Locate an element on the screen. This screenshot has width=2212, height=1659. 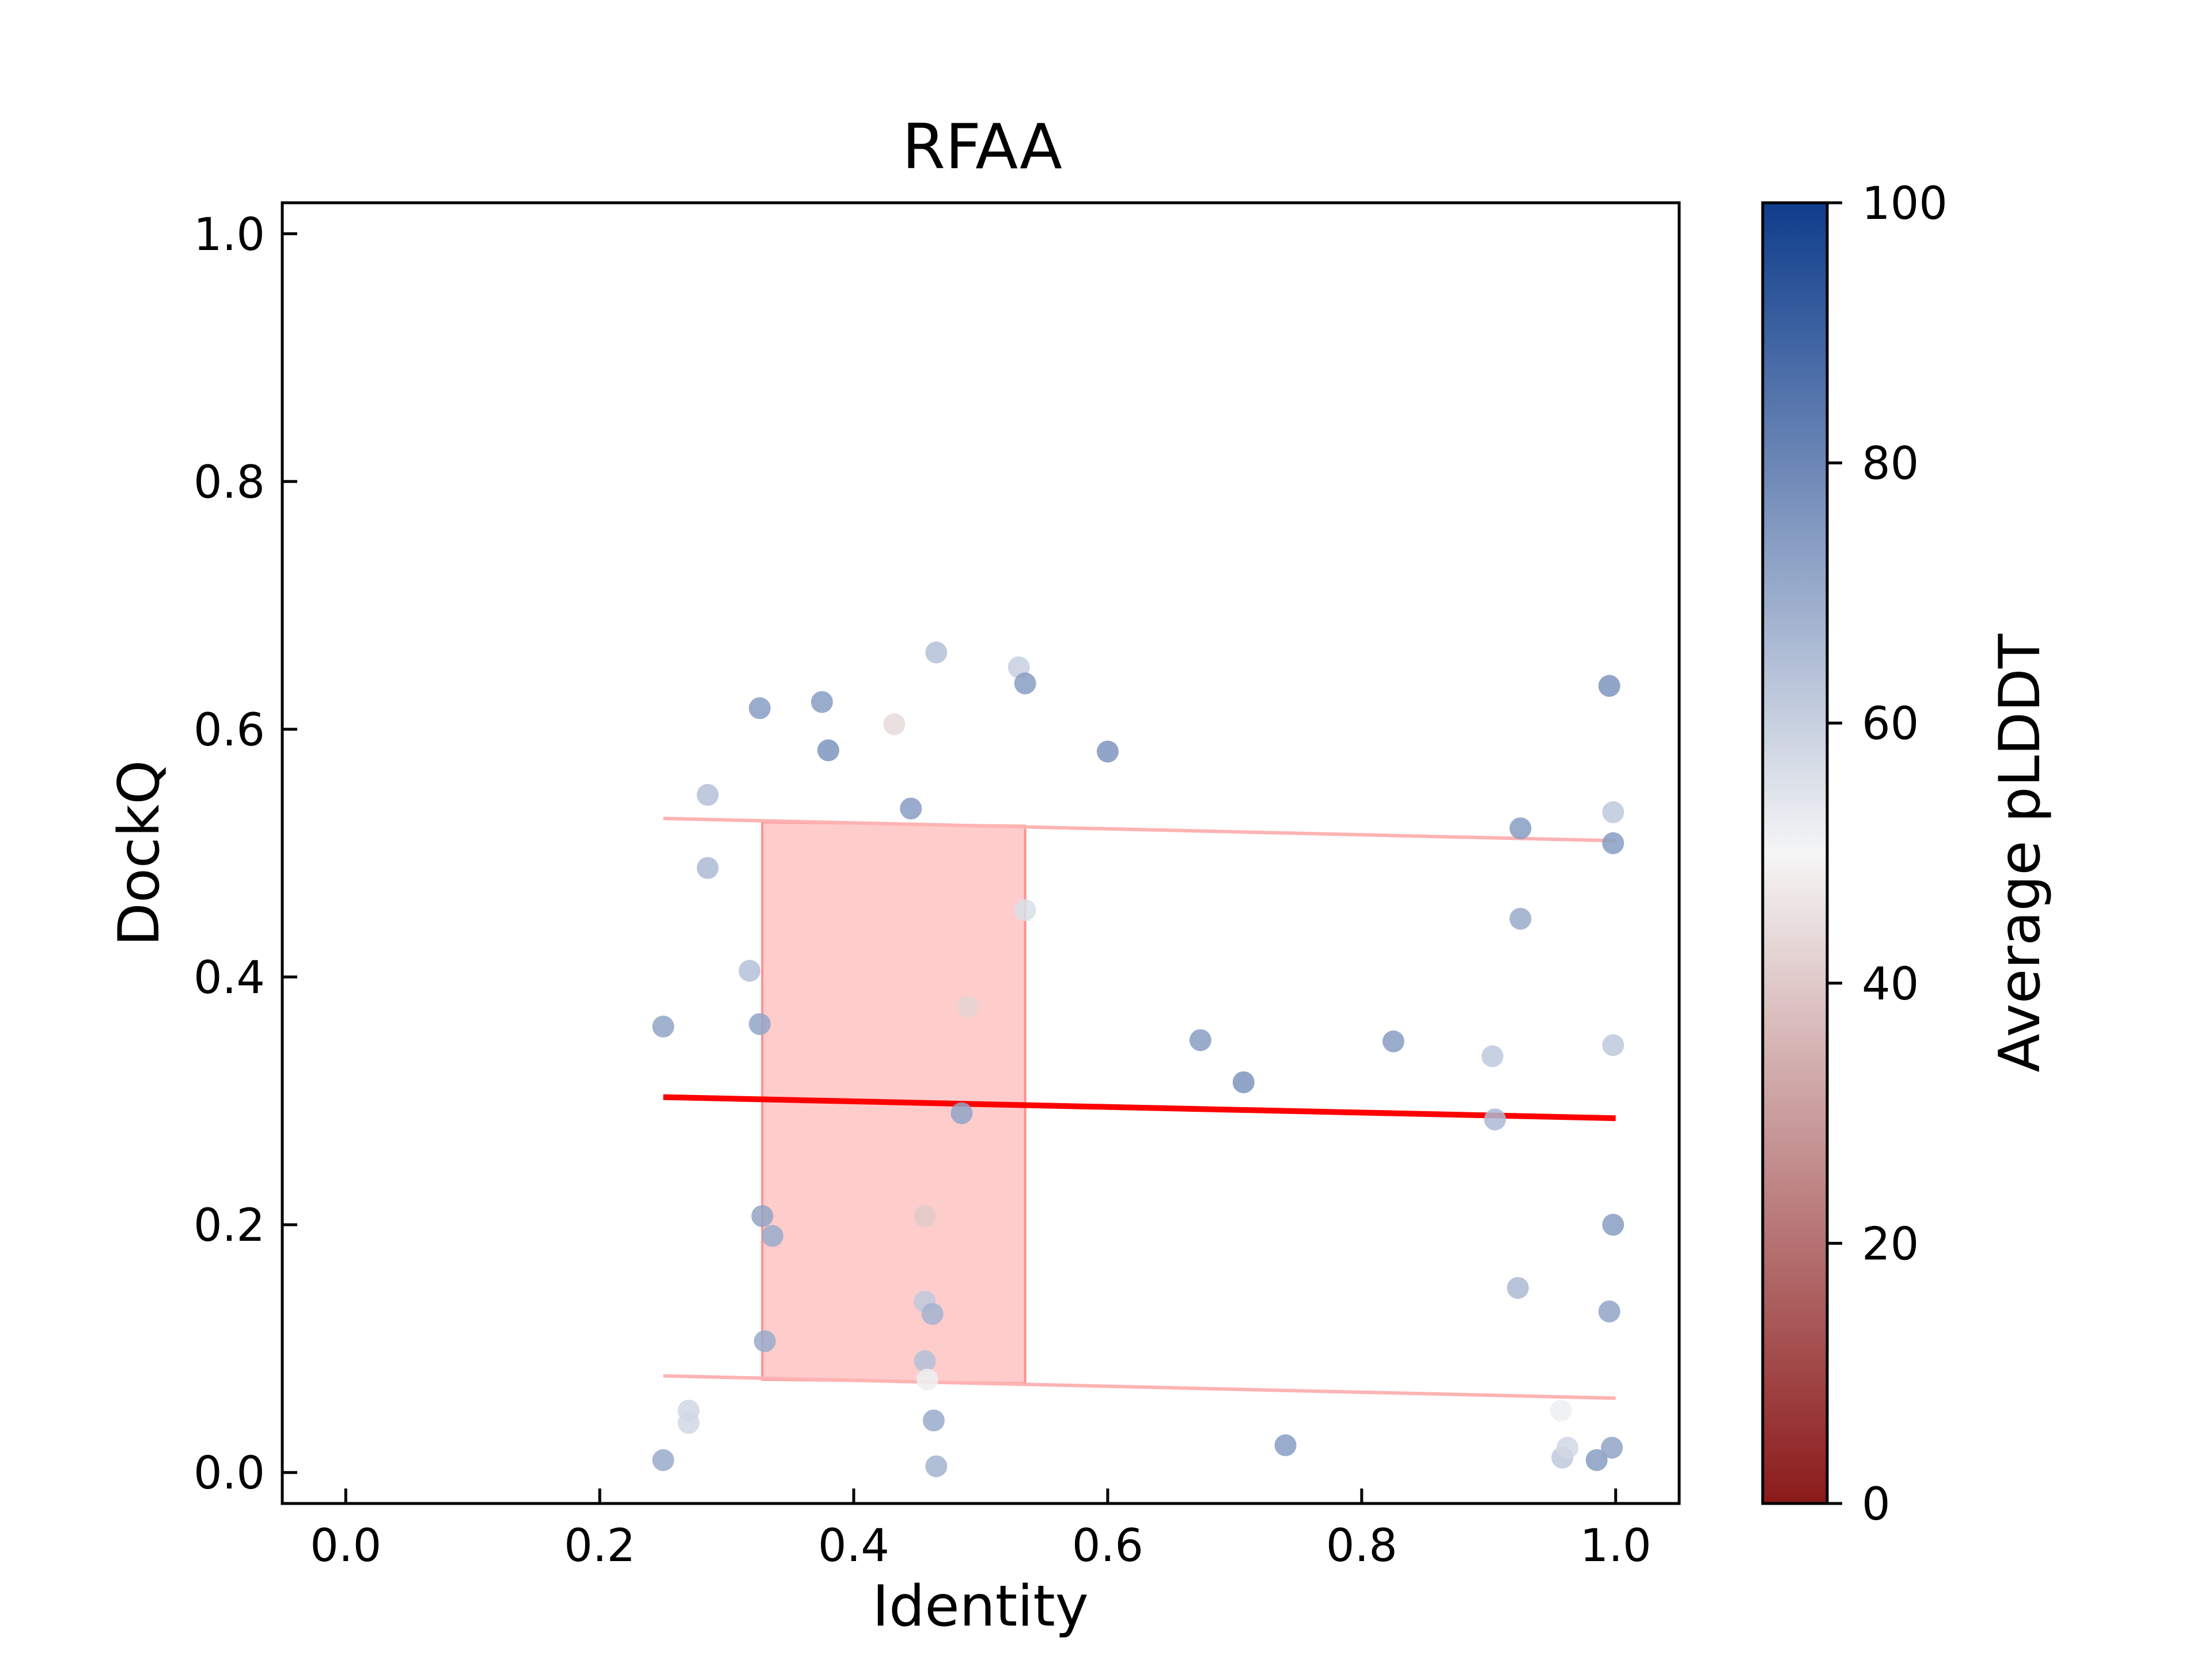
colorbar-tick-label: 60 is located at coordinates (1890, 724).